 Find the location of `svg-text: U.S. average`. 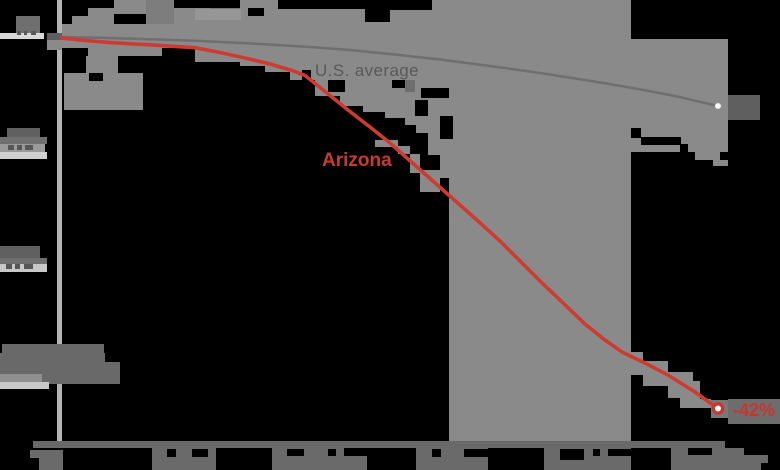

svg-text: U.S. average is located at coordinates (367, 70).